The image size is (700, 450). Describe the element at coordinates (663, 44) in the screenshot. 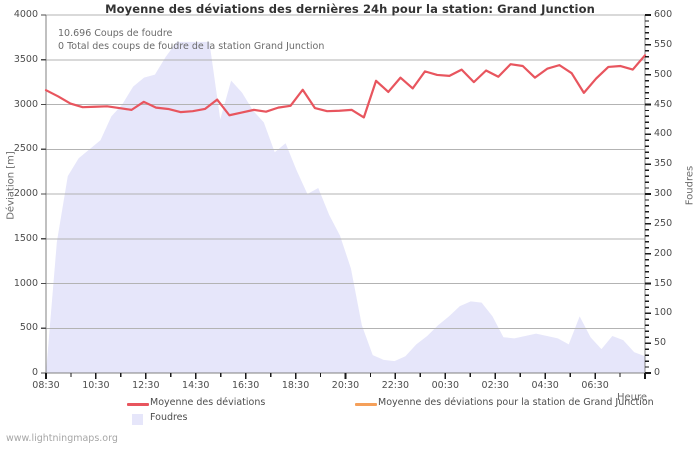

I see `y2-tick-label: 550` at that location.